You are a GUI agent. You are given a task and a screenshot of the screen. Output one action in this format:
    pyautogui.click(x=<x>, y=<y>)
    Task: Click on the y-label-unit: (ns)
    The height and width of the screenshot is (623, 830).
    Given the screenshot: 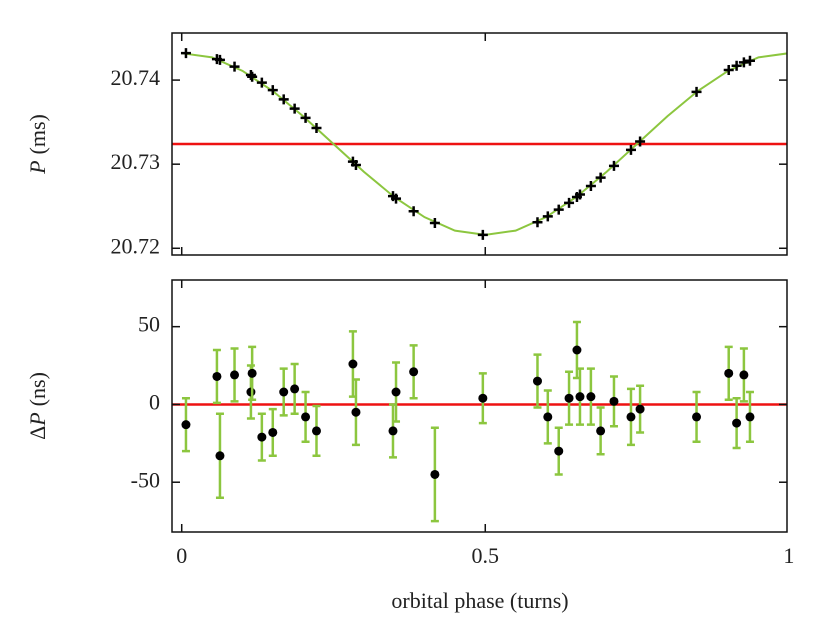 What is the action you would take?
    pyautogui.click(x=37, y=389)
    